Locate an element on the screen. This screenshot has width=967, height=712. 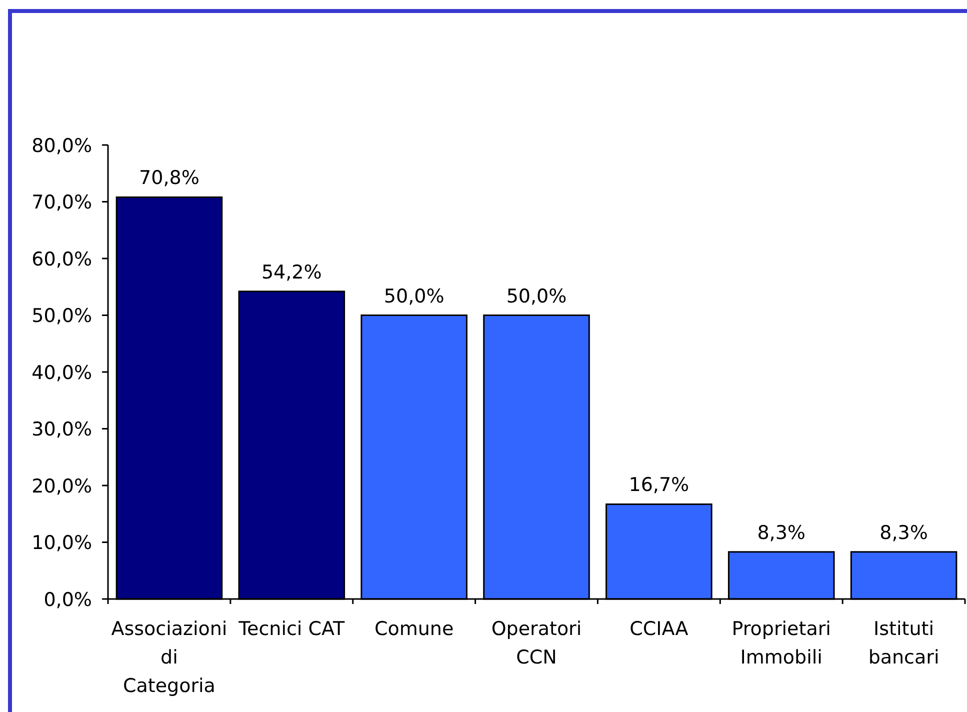
y-tick-label: 50,0% is located at coordinates (62, 316).